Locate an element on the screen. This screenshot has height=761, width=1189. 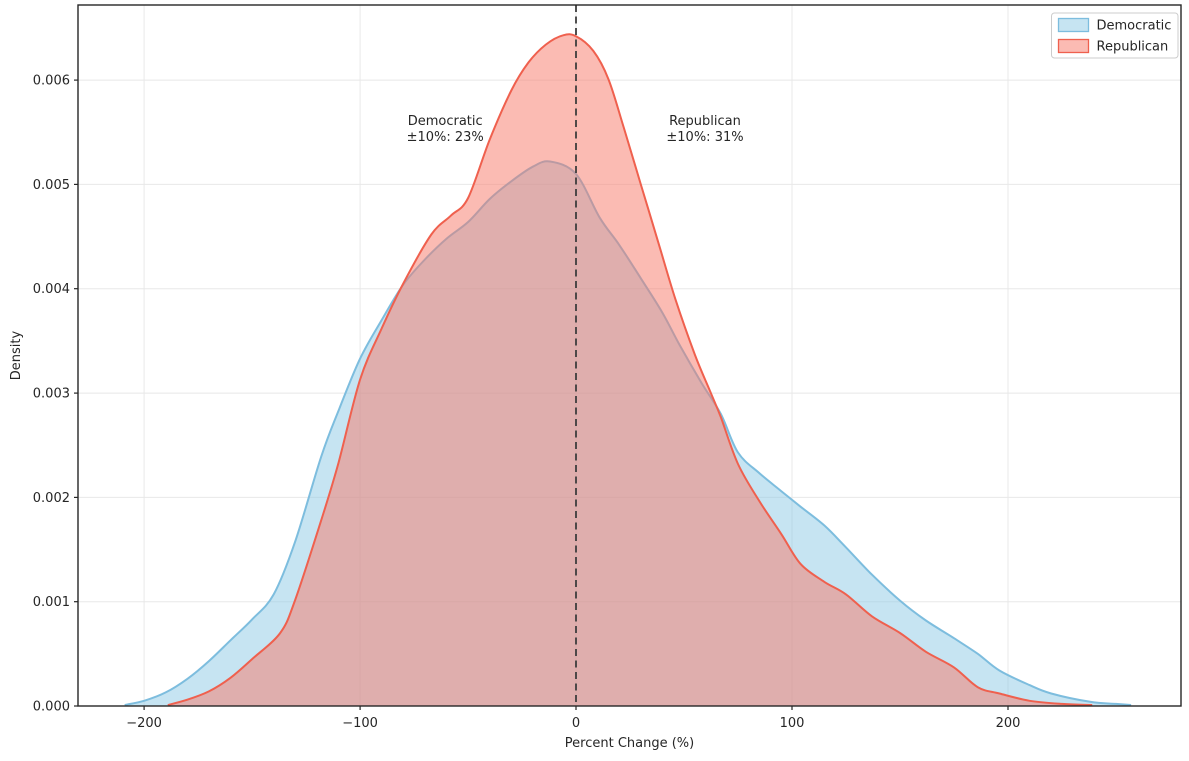
annotation-democratic: Democratic ±10%: 23% is located at coordinates (445, 129).